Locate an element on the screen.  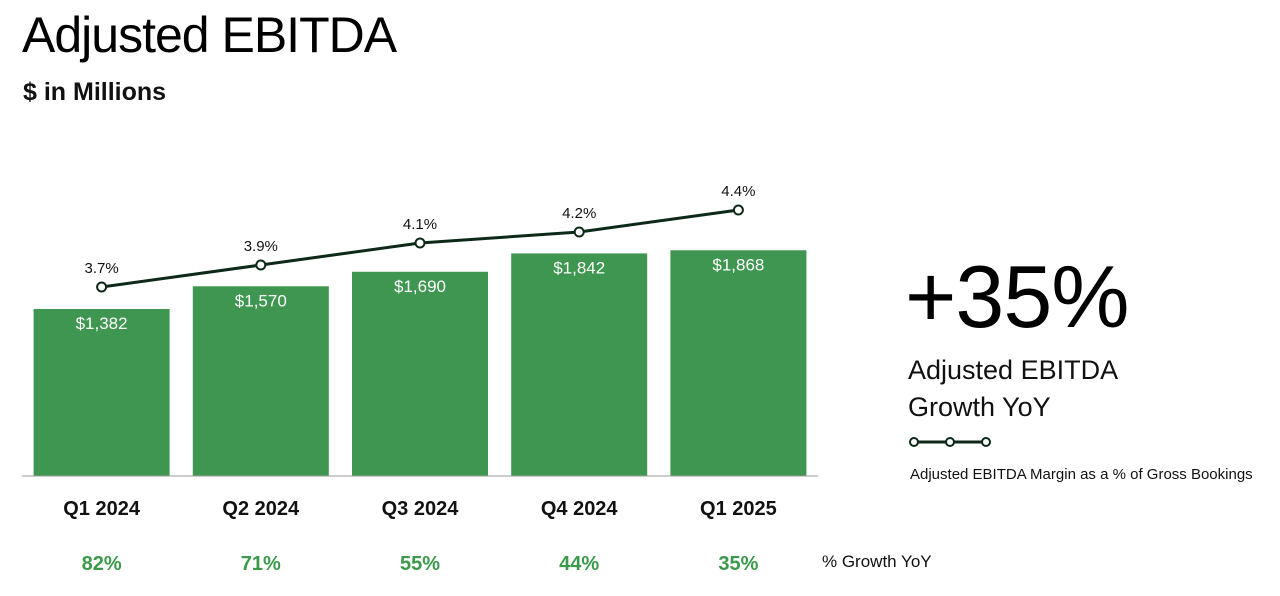
growth-yoy-value: 55% is located at coordinates (420, 564).